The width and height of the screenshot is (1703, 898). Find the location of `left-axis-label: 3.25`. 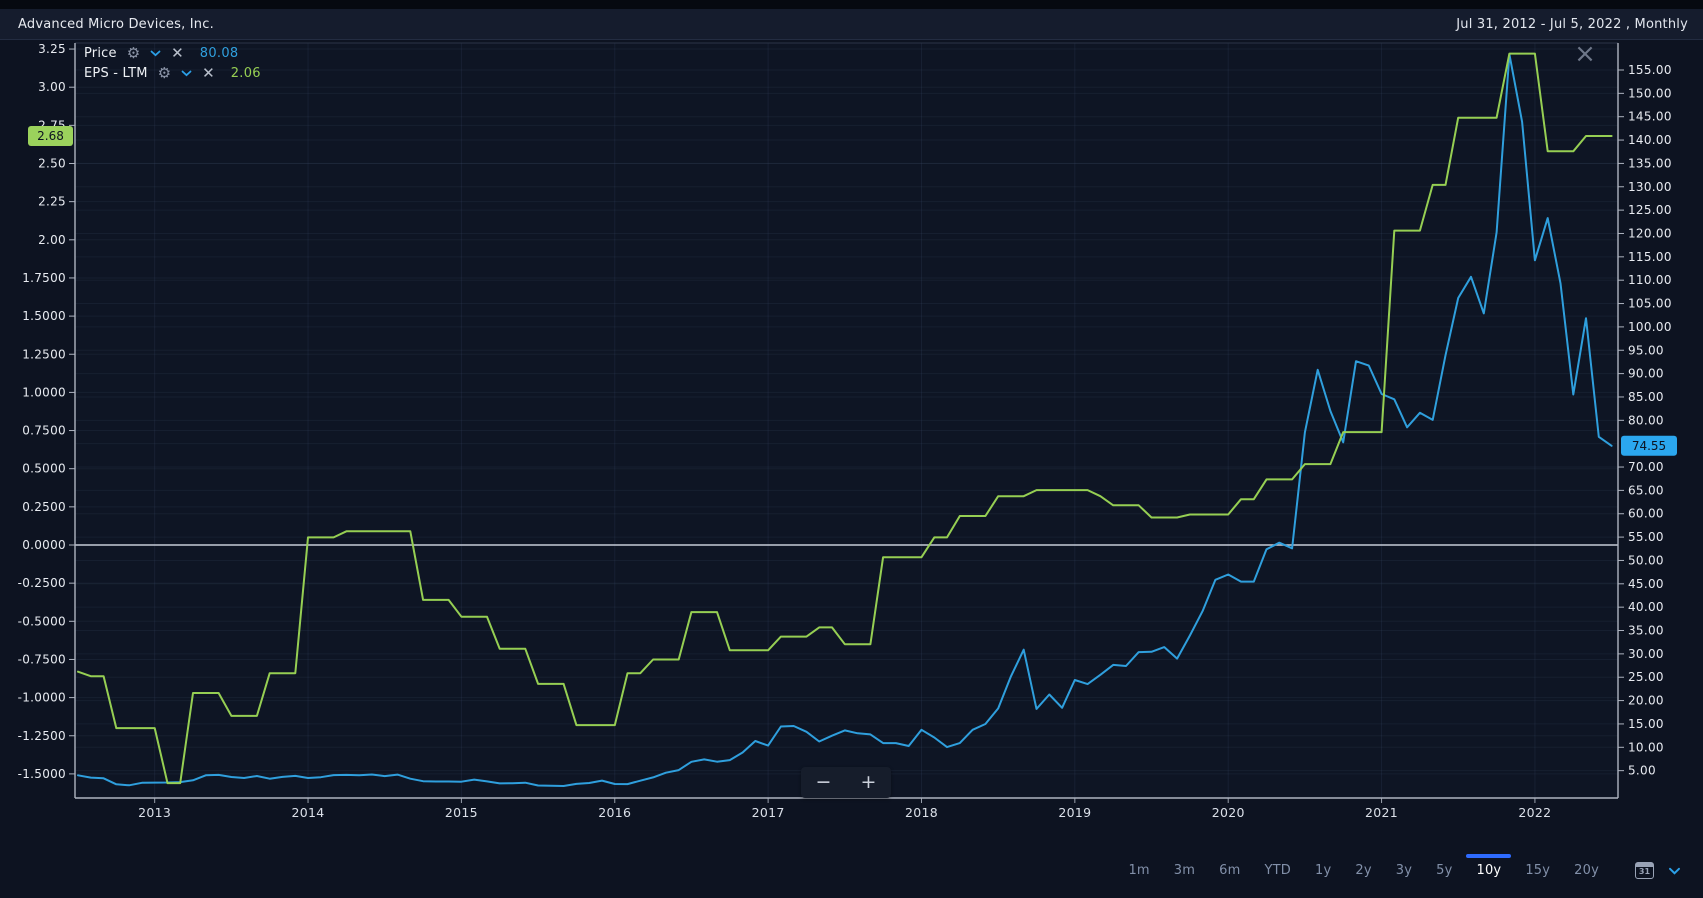

left-axis-label: 3.25 is located at coordinates (52, 49).